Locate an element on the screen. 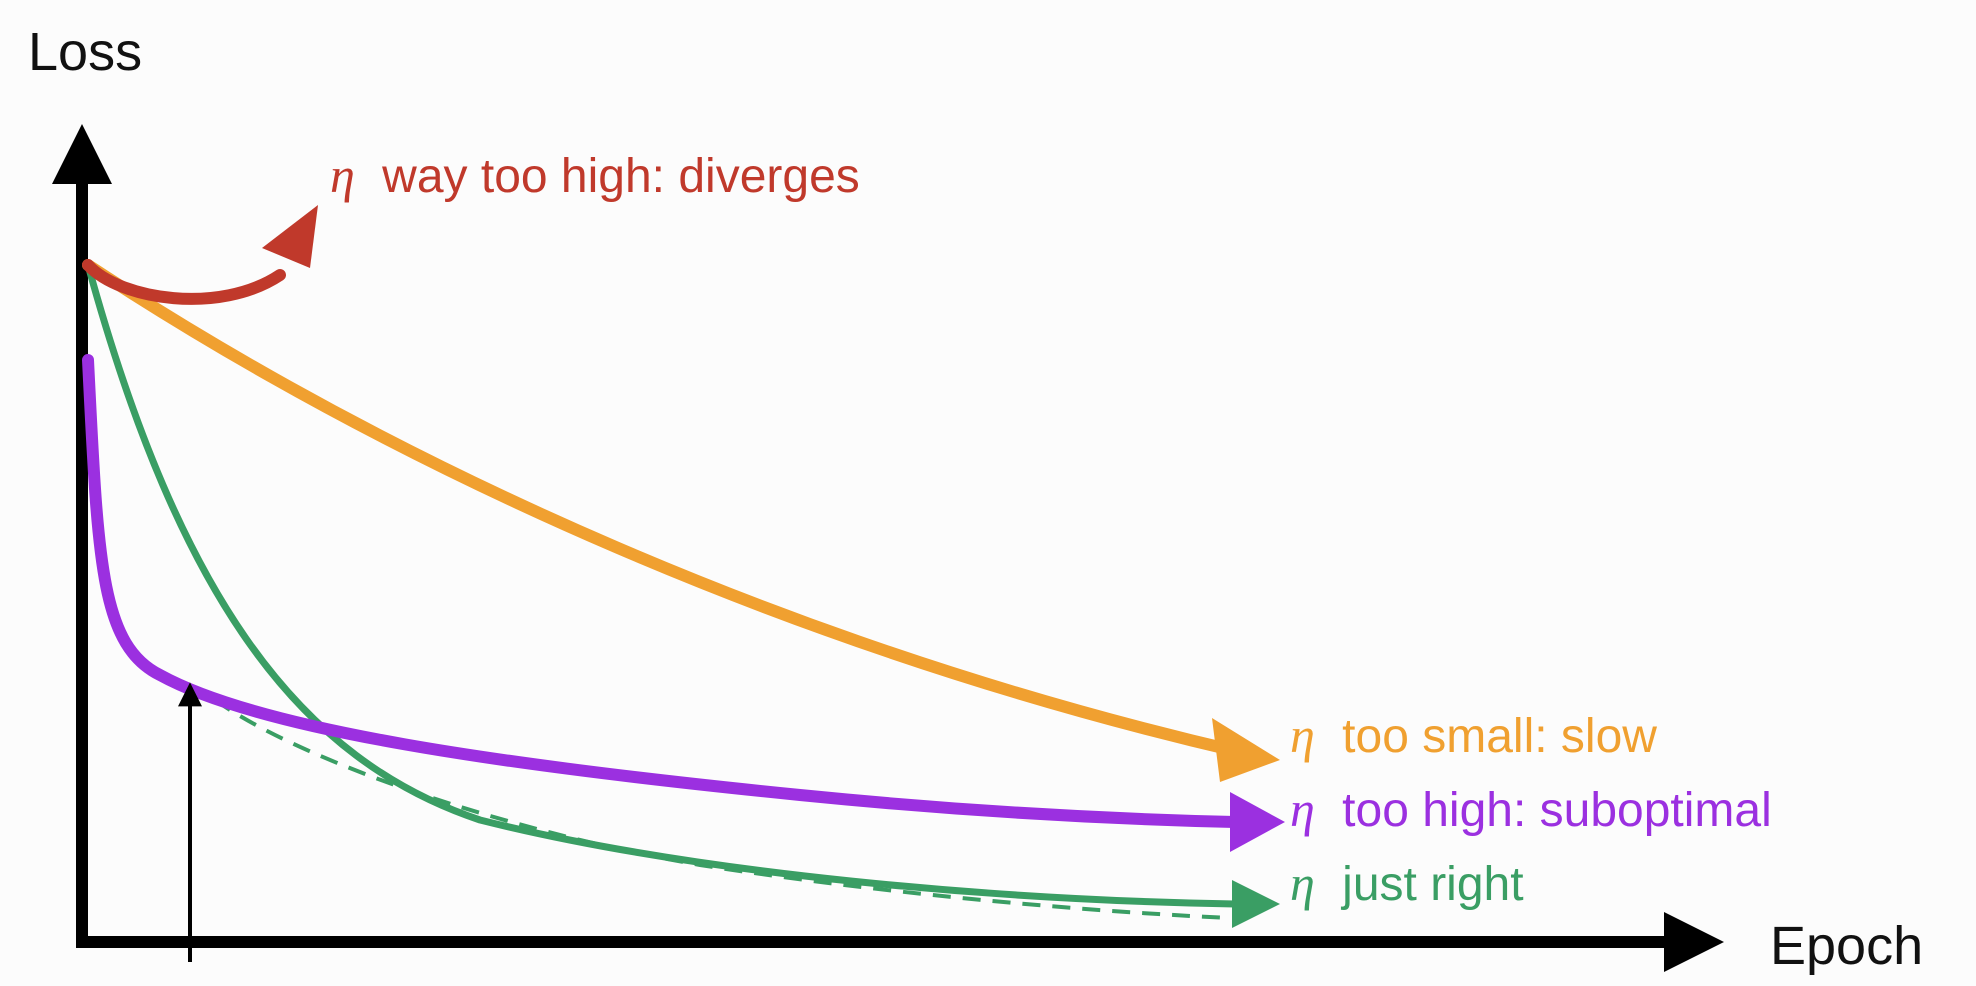 The image size is (1976, 986). just-right-eta: η is located at coordinates (1302, 883).